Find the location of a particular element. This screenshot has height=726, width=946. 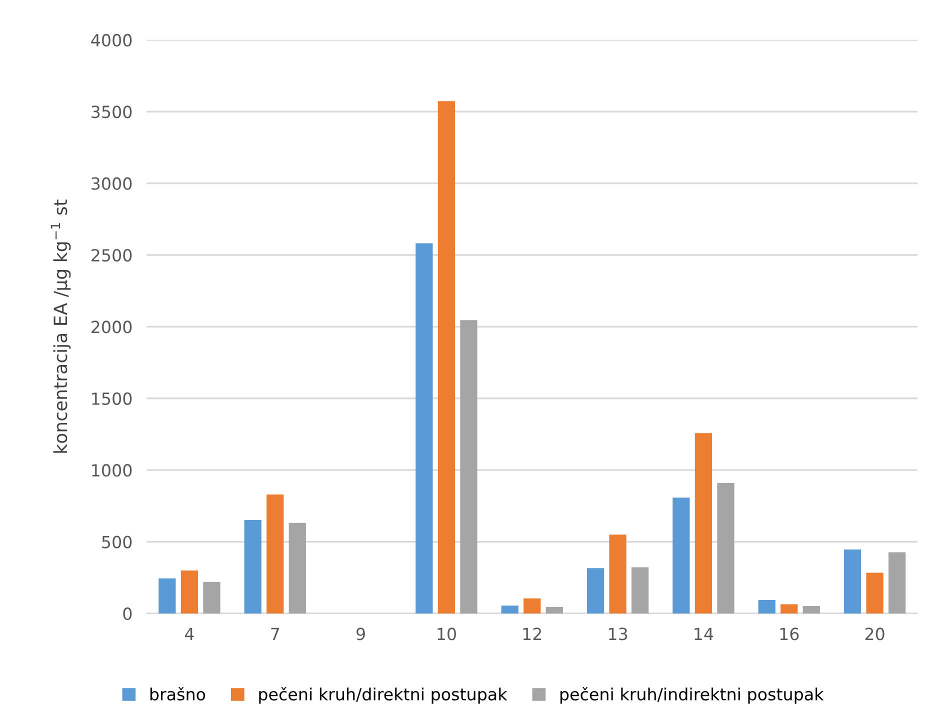

x-tick-label: 9 is located at coordinates (360, 634).